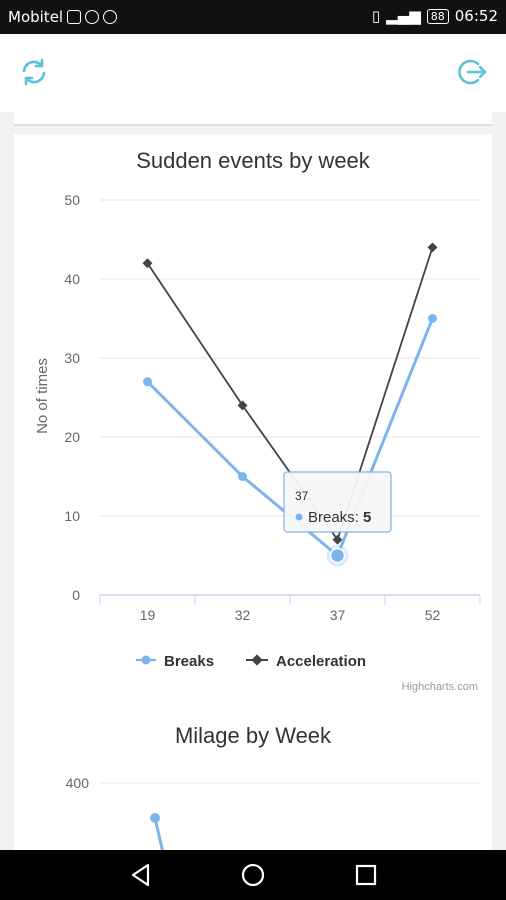  Describe the element at coordinates (189, 661) in the screenshot. I see `legend-label-breaks: Breaks` at that location.